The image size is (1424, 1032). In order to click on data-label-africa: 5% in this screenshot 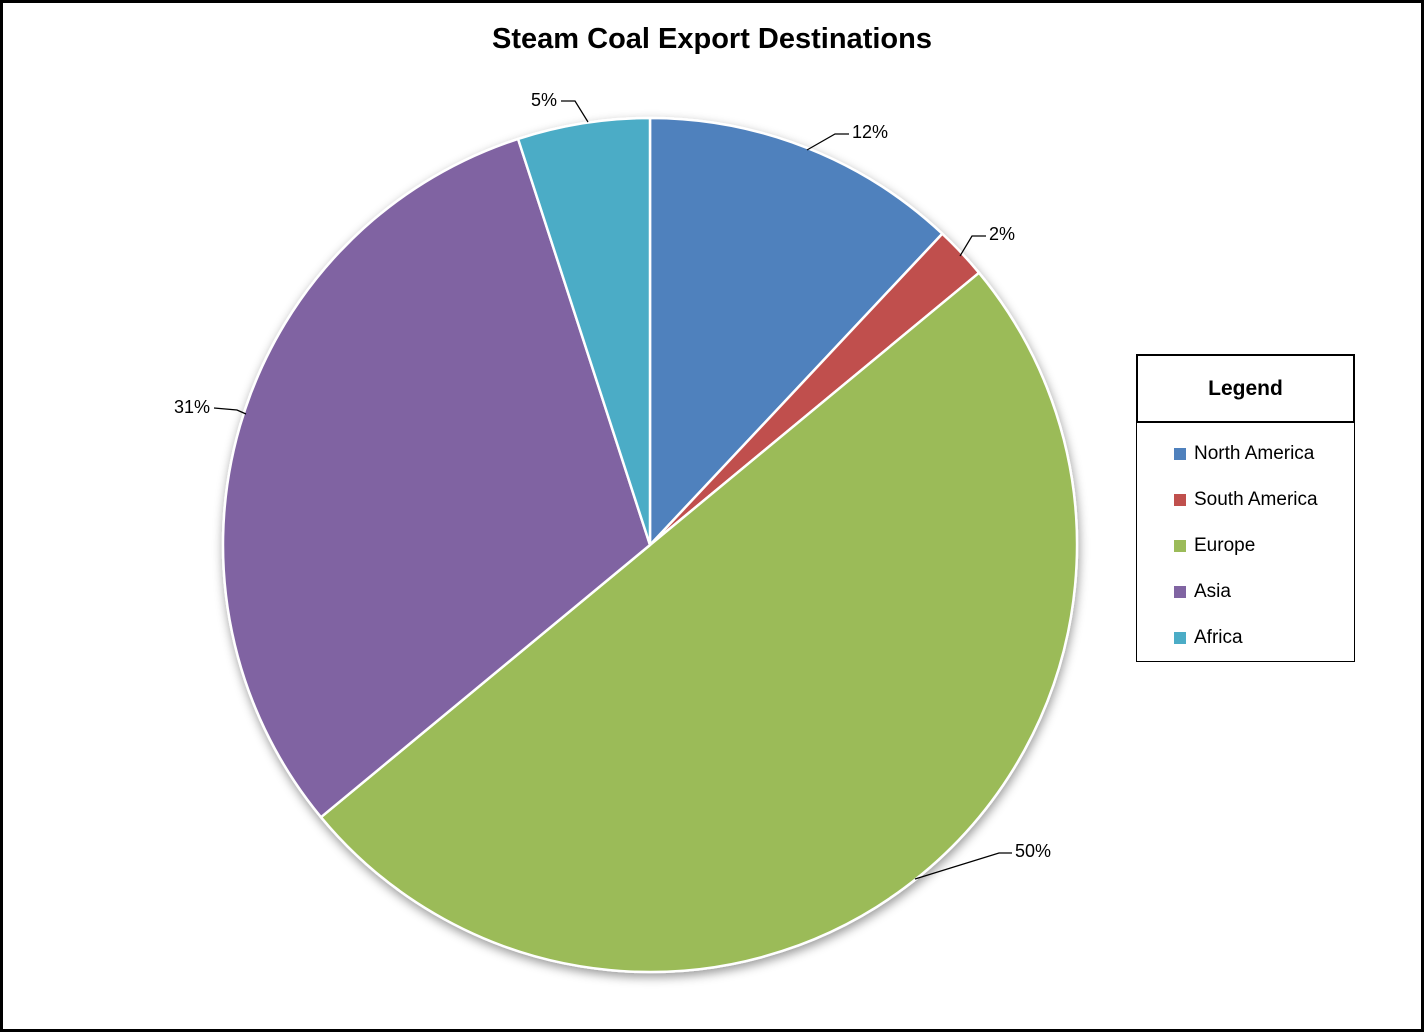, I will do `click(544, 100)`.